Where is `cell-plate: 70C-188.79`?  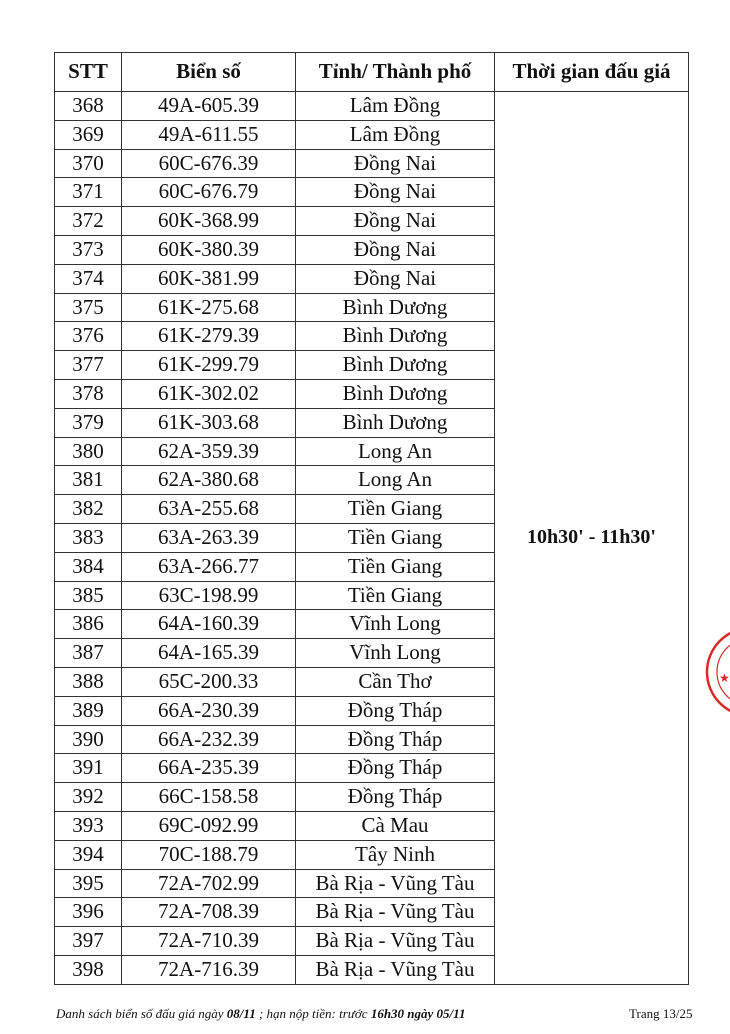 cell-plate: 70C-188.79 is located at coordinates (208, 854).